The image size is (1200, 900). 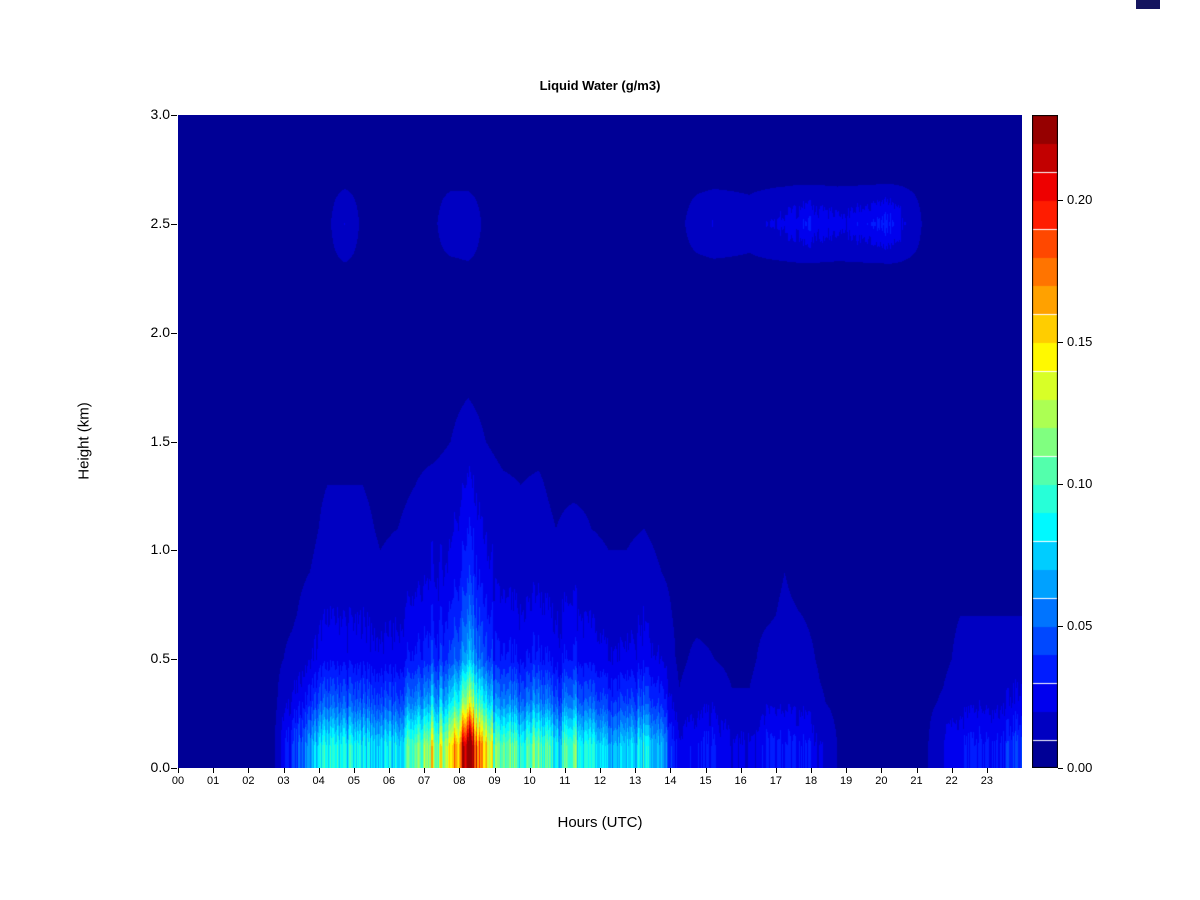 What do you see at coordinates (248, 781) in the screenshot?
I see `x-tick-label: 02` at bounding box center [248, 781].